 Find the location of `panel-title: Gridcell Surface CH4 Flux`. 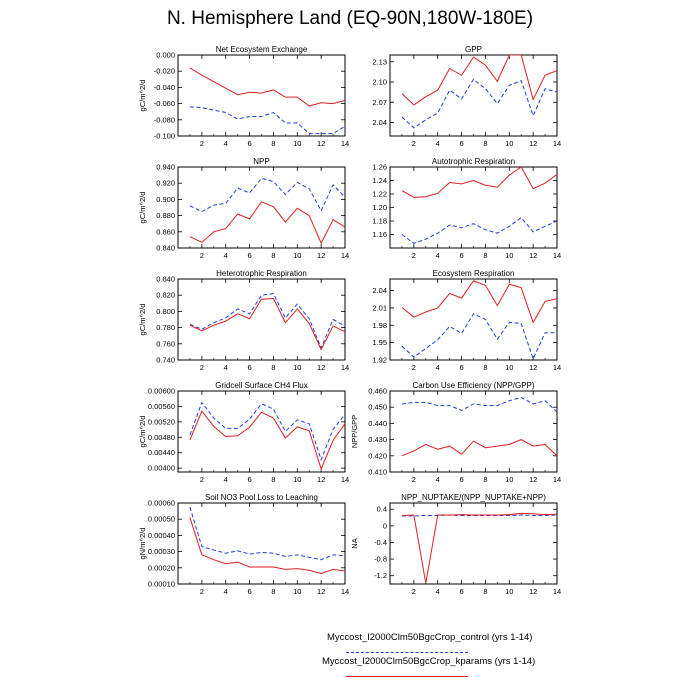

panel-title: Gridcell Surface CH4 Flux is located at coordinates (261, 385).